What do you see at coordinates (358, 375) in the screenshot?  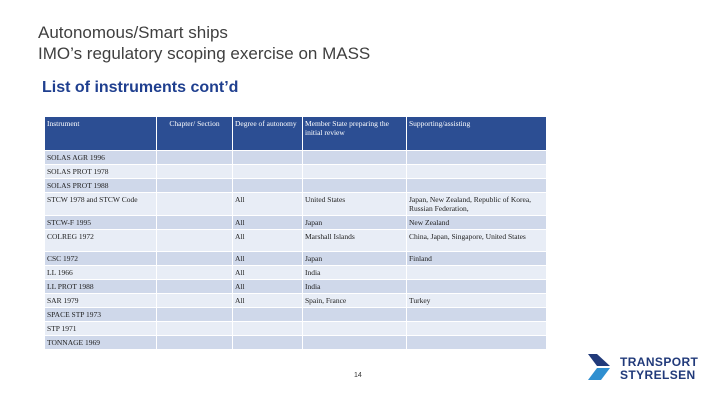 I see `page-number: 14` at bounding box center [358, 375].